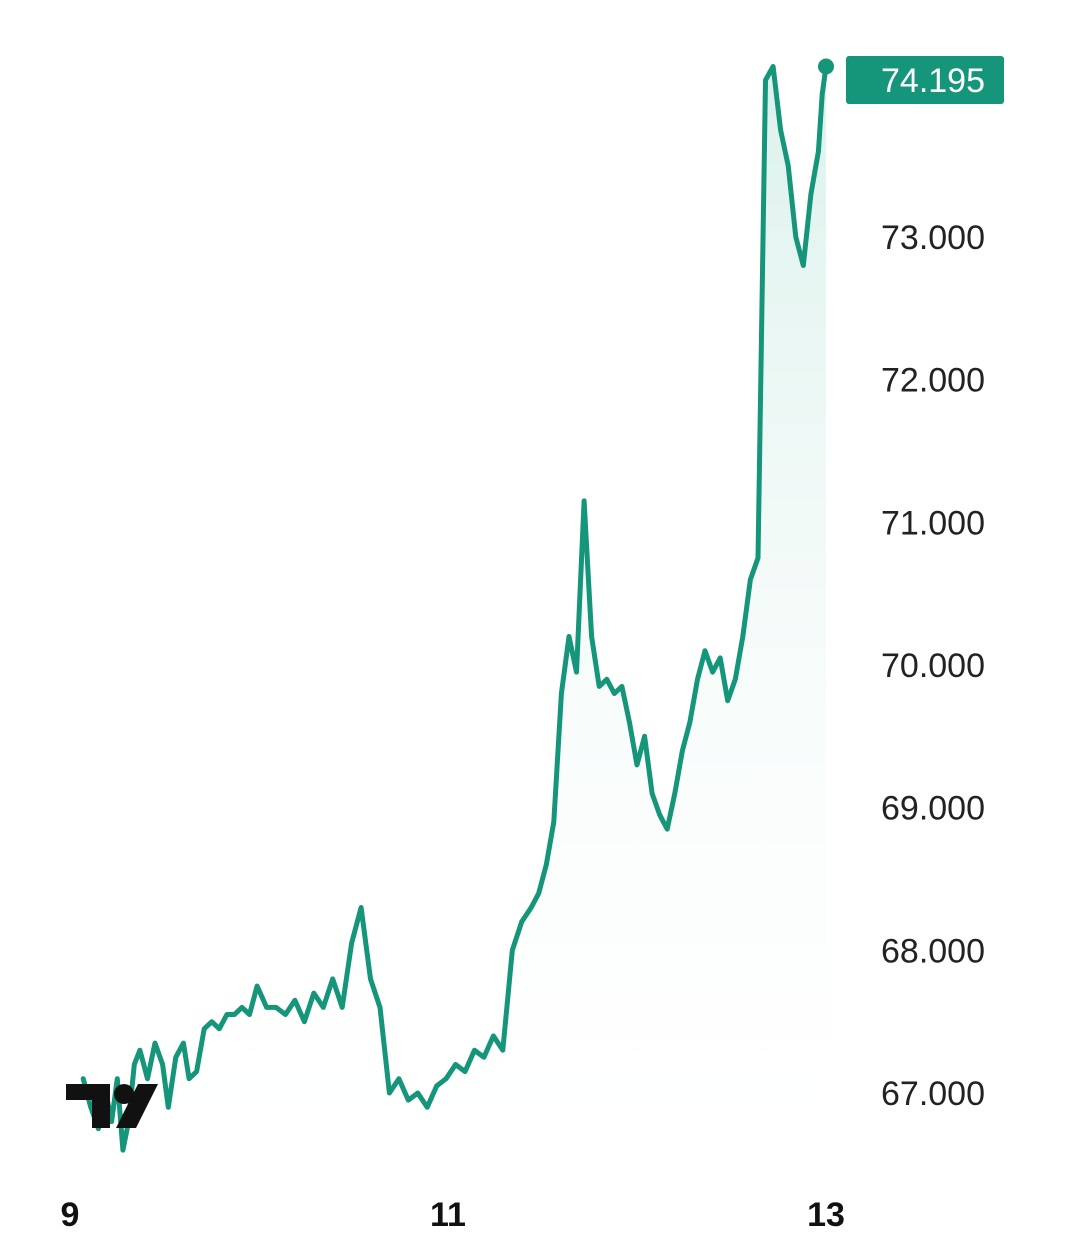 Image resolution: width=1080 pixels, height=1257 pixels. Describe the element at coordinates (448, 1215) in the screenshot. I see `x-tick-label: 11` at that location.